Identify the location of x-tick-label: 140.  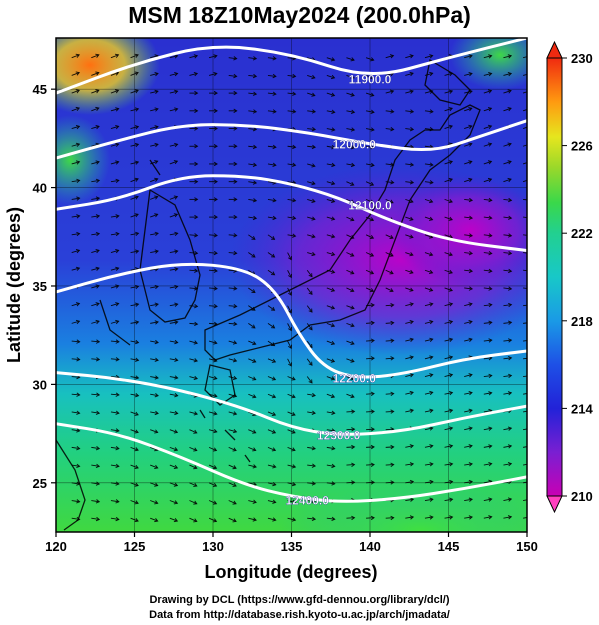
(370, 546).